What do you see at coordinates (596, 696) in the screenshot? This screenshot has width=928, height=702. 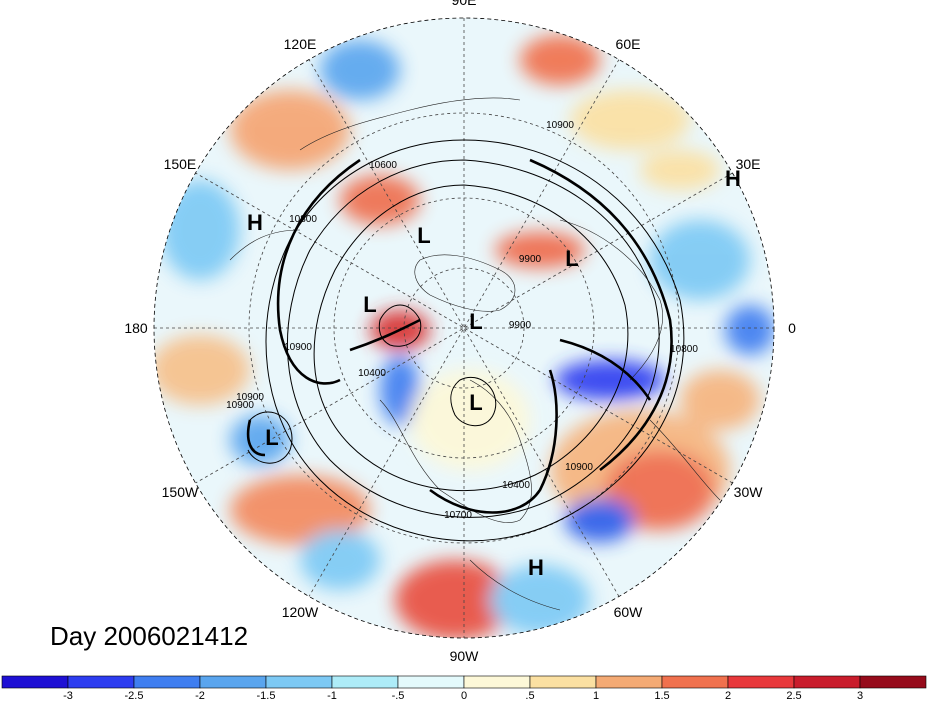 I see `colorbar-tick-label: 1` at bounding box center [596, 696].